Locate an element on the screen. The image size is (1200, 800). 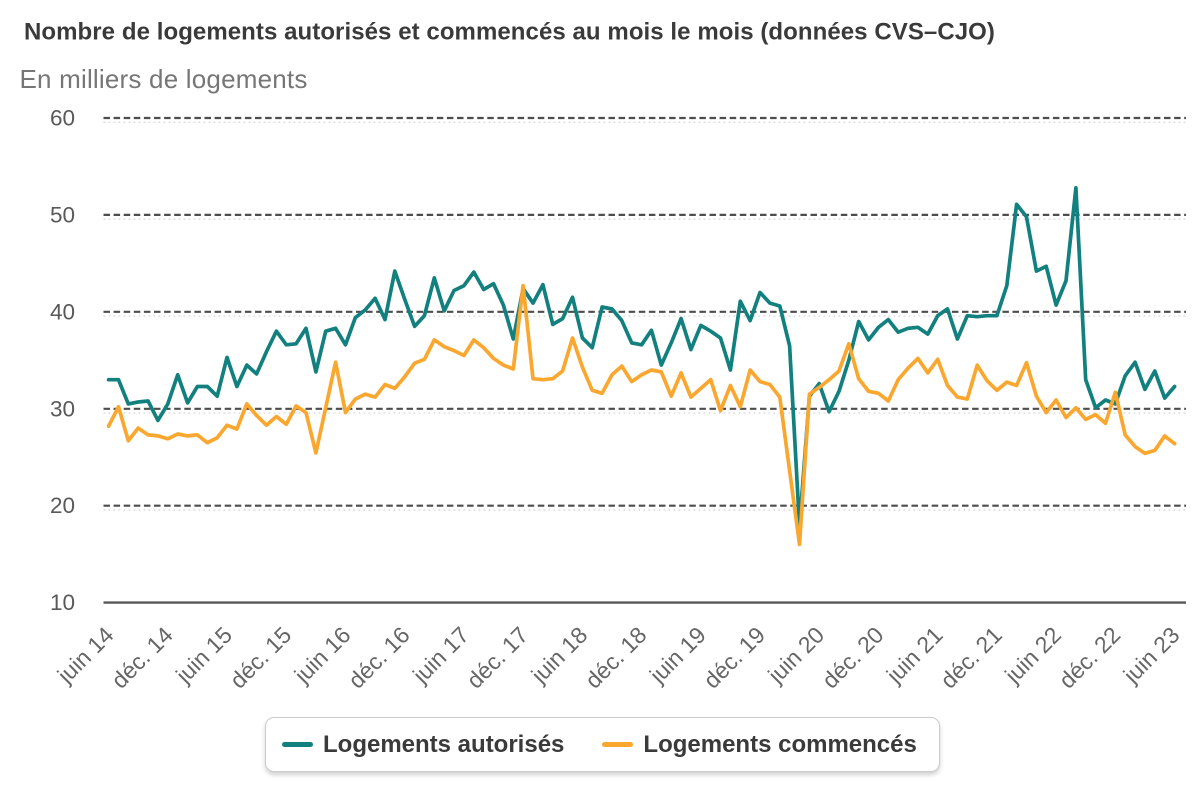
svg-text: 20 is located at coordinates (62, 505).